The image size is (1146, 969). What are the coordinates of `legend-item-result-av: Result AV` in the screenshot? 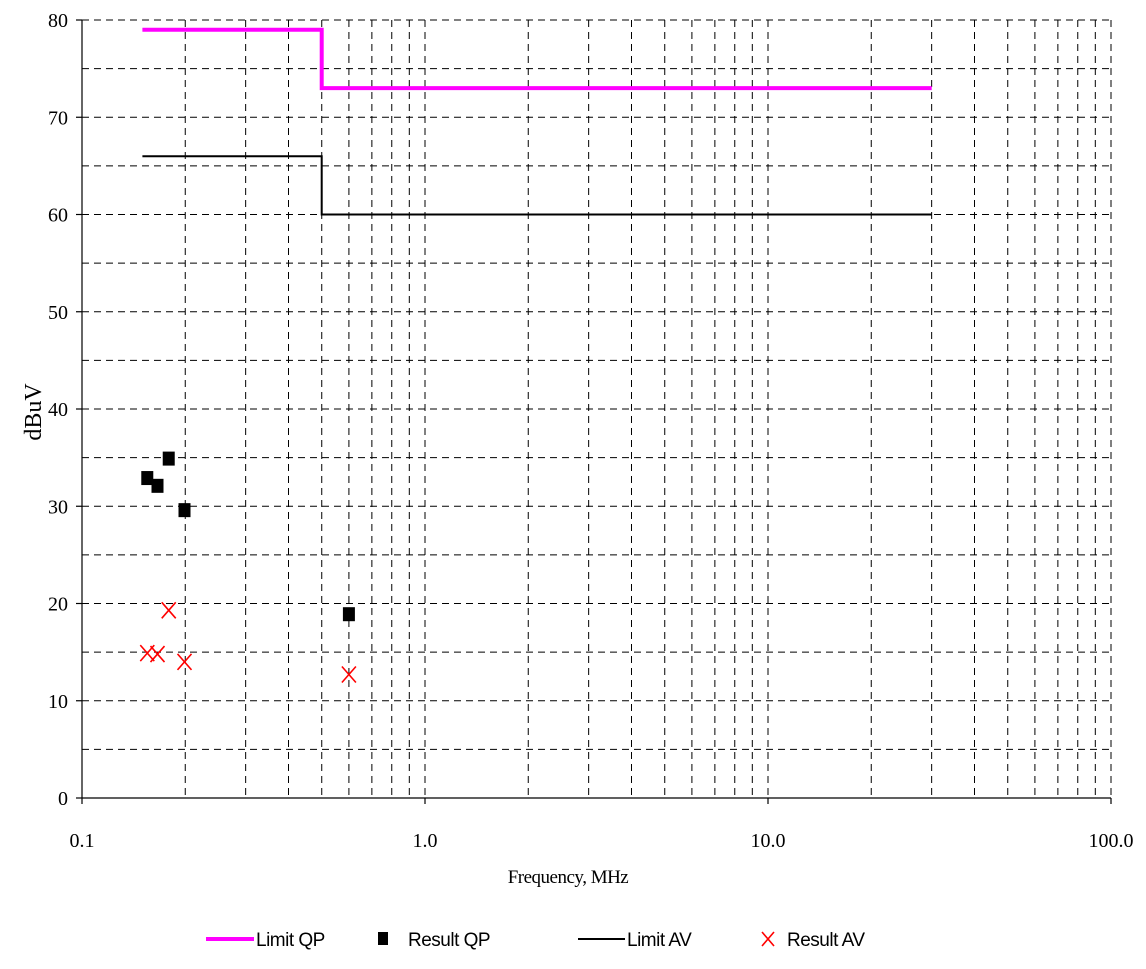 It's located at (813, 940).